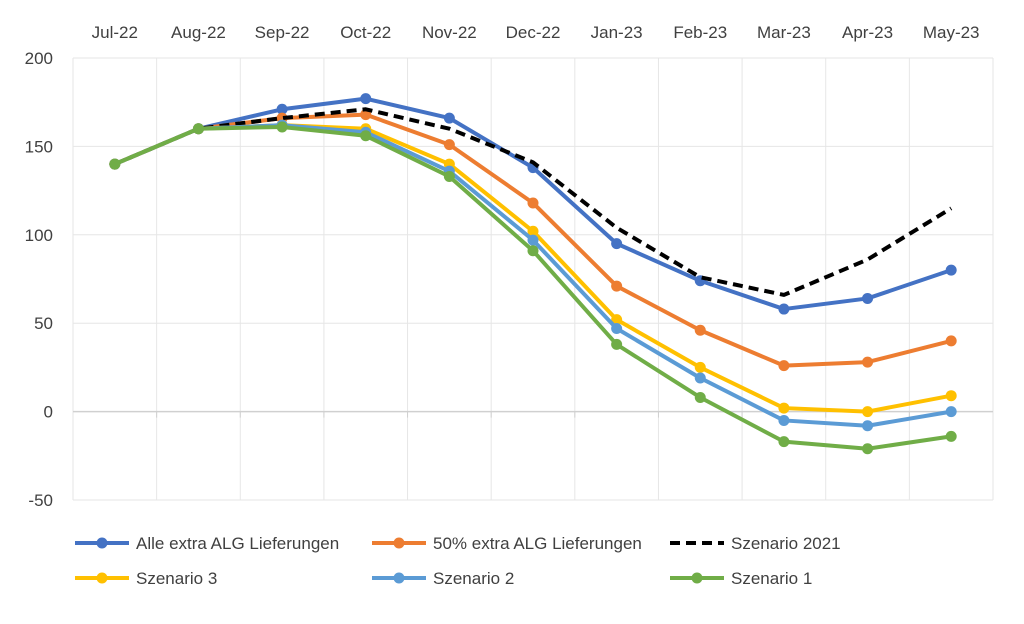  I want to click on legend-label: Alle extra ALG Lieferungen, so click(237, 543).